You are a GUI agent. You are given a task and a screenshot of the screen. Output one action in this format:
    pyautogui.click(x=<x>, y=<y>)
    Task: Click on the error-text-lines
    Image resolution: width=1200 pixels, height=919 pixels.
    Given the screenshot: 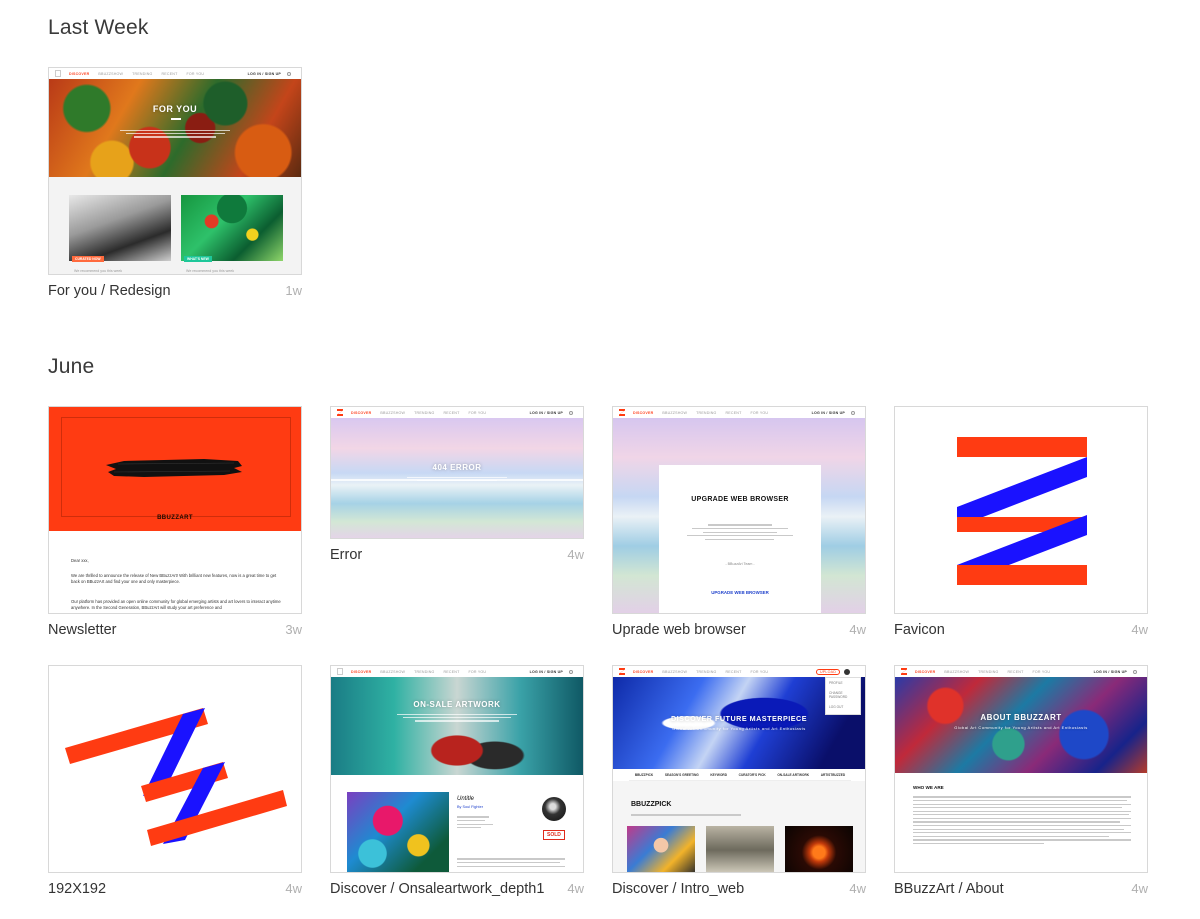 What is the action you would take?
    pyautogui.click(x=457, y=479)
    